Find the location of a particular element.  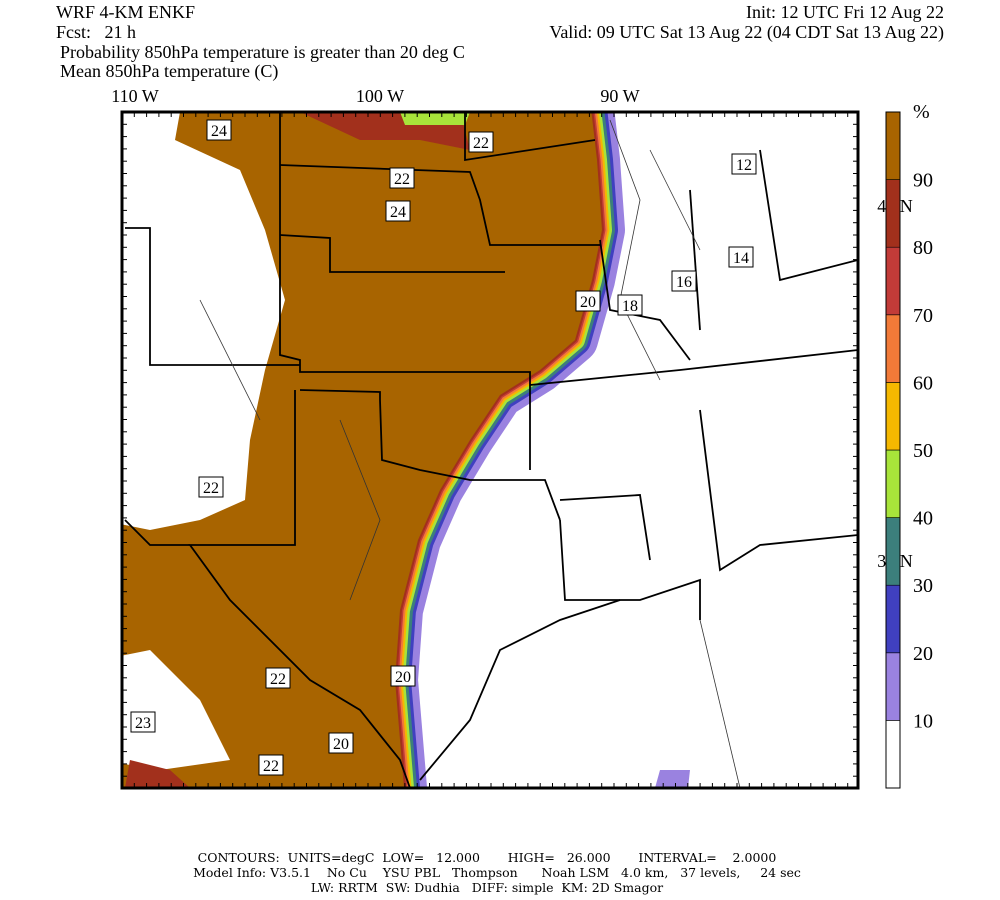

contour-label: 23 is located at coordinates (143, 723).